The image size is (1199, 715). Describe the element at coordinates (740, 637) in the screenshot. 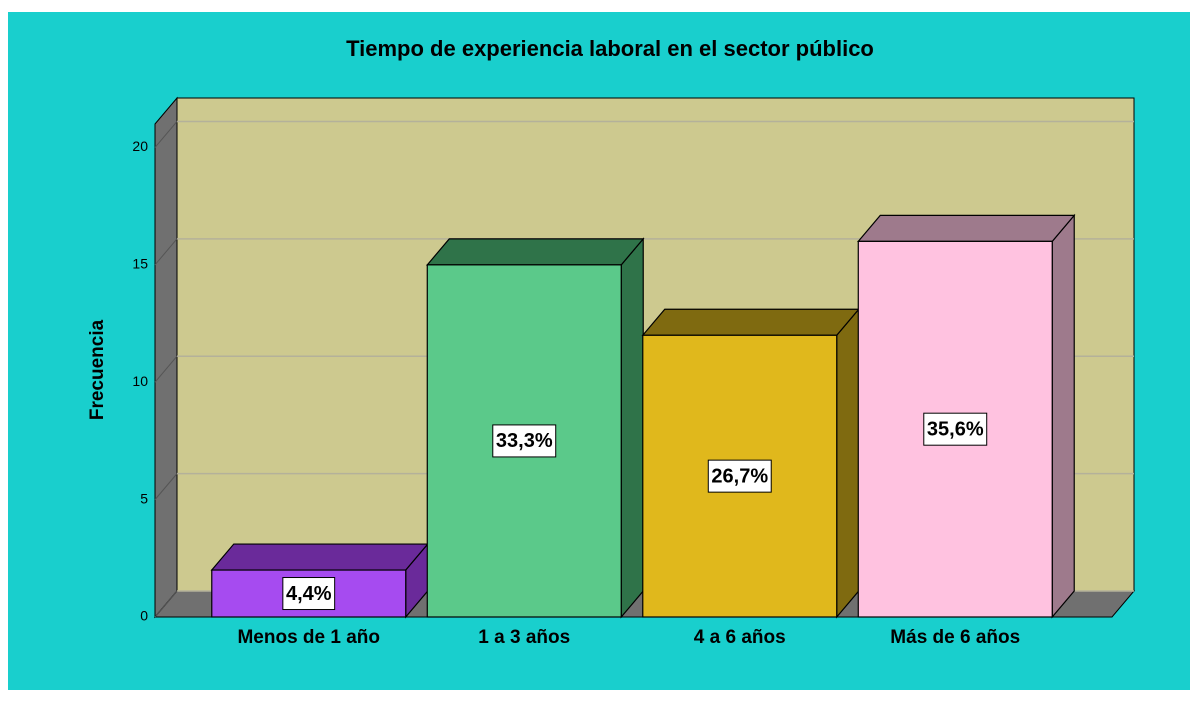

I see `x-tick-label: 4 a 6 años` at that location.